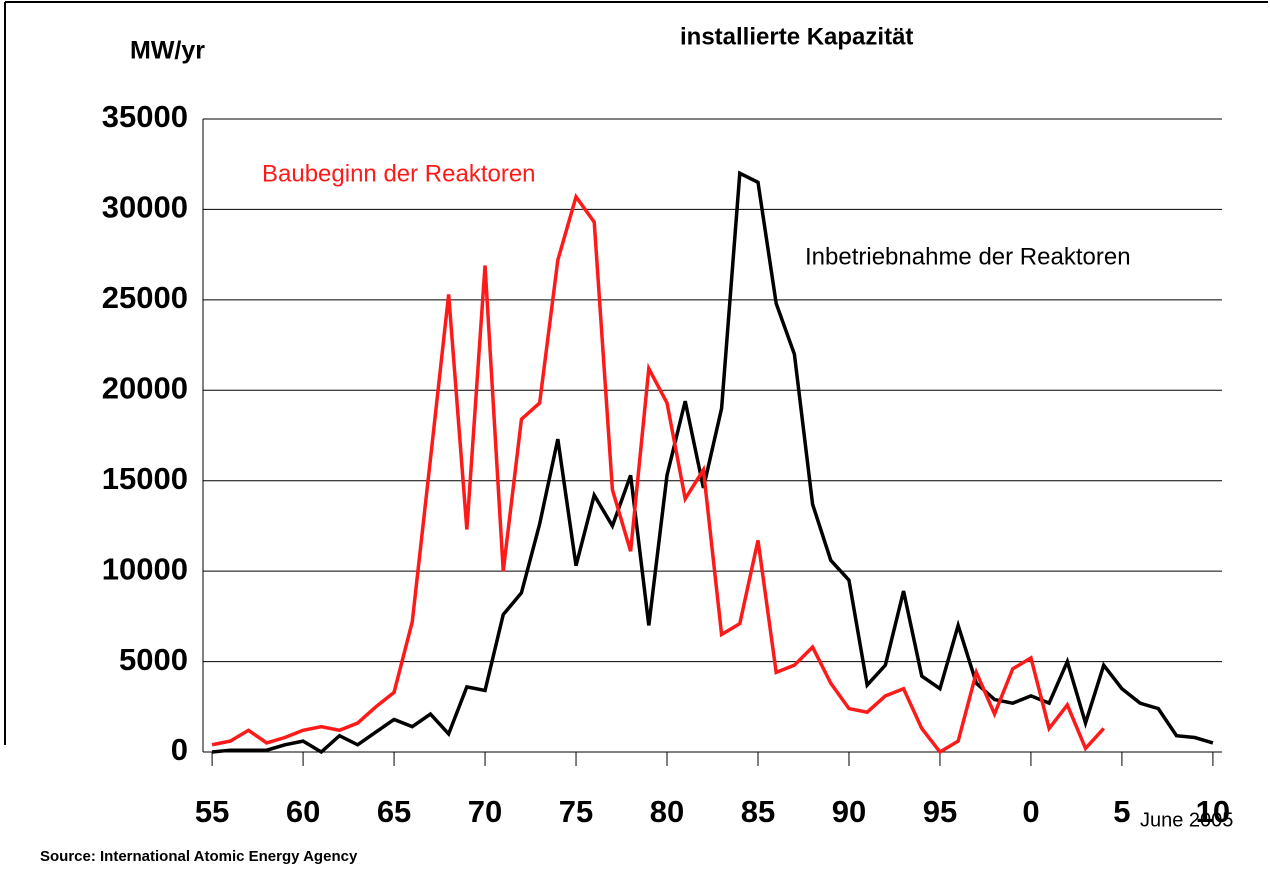  Describe the element at coordinates (576, 811) in the screenshot. I see `x-tick-label: 75` at that location.